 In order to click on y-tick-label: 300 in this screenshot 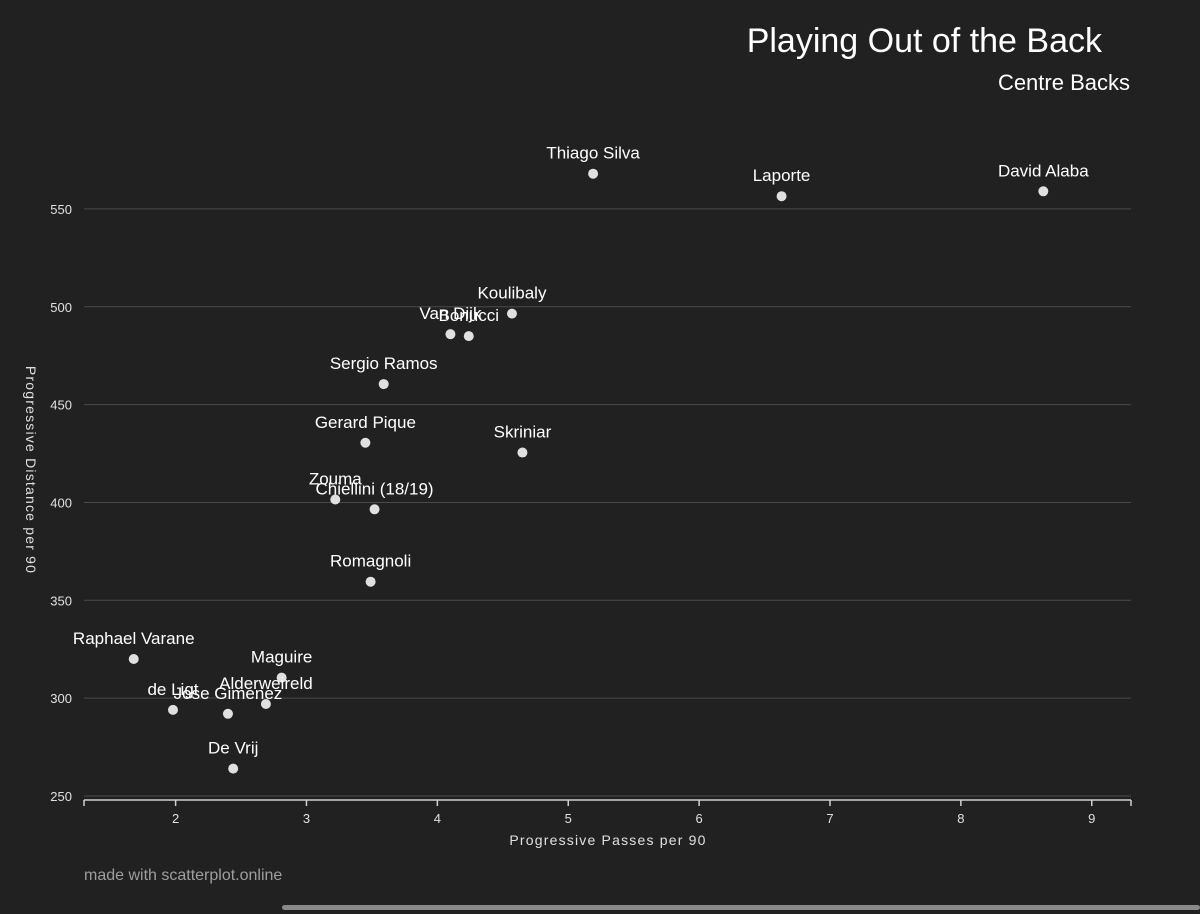, I will do `click(61, 698)`.